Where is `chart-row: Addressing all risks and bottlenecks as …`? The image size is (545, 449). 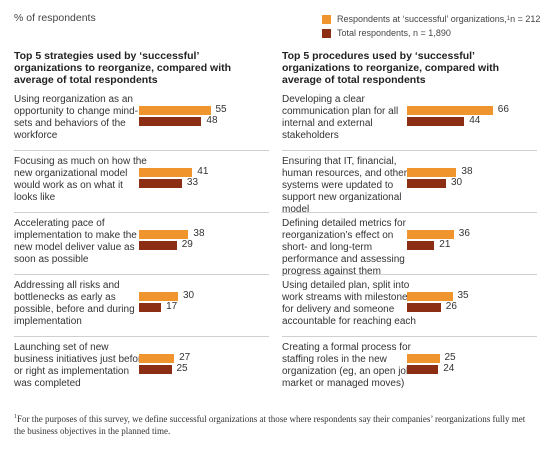 chart-row: Addressing all risks and bottlenecks as … is located at coordinates (141, 311).